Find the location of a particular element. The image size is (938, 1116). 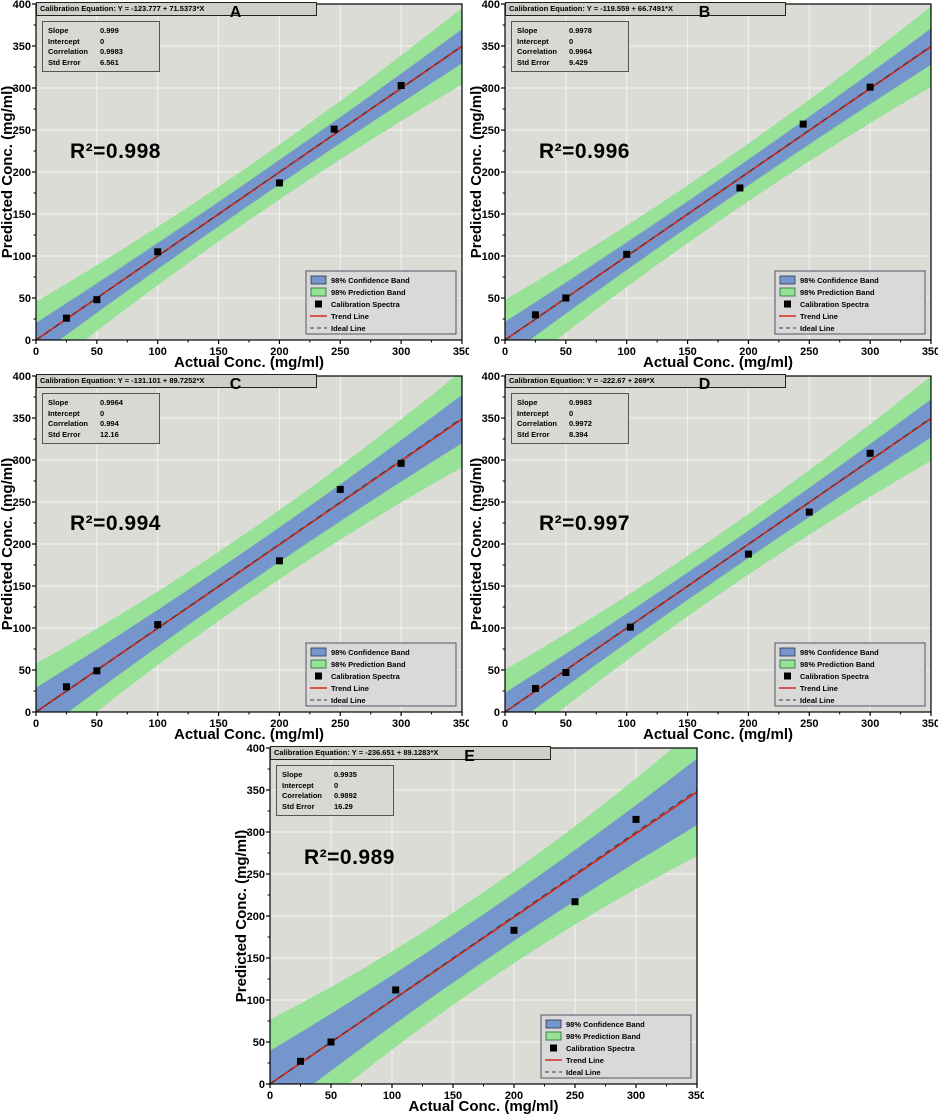

panel-letter: D is located at coordinates (704, 384).